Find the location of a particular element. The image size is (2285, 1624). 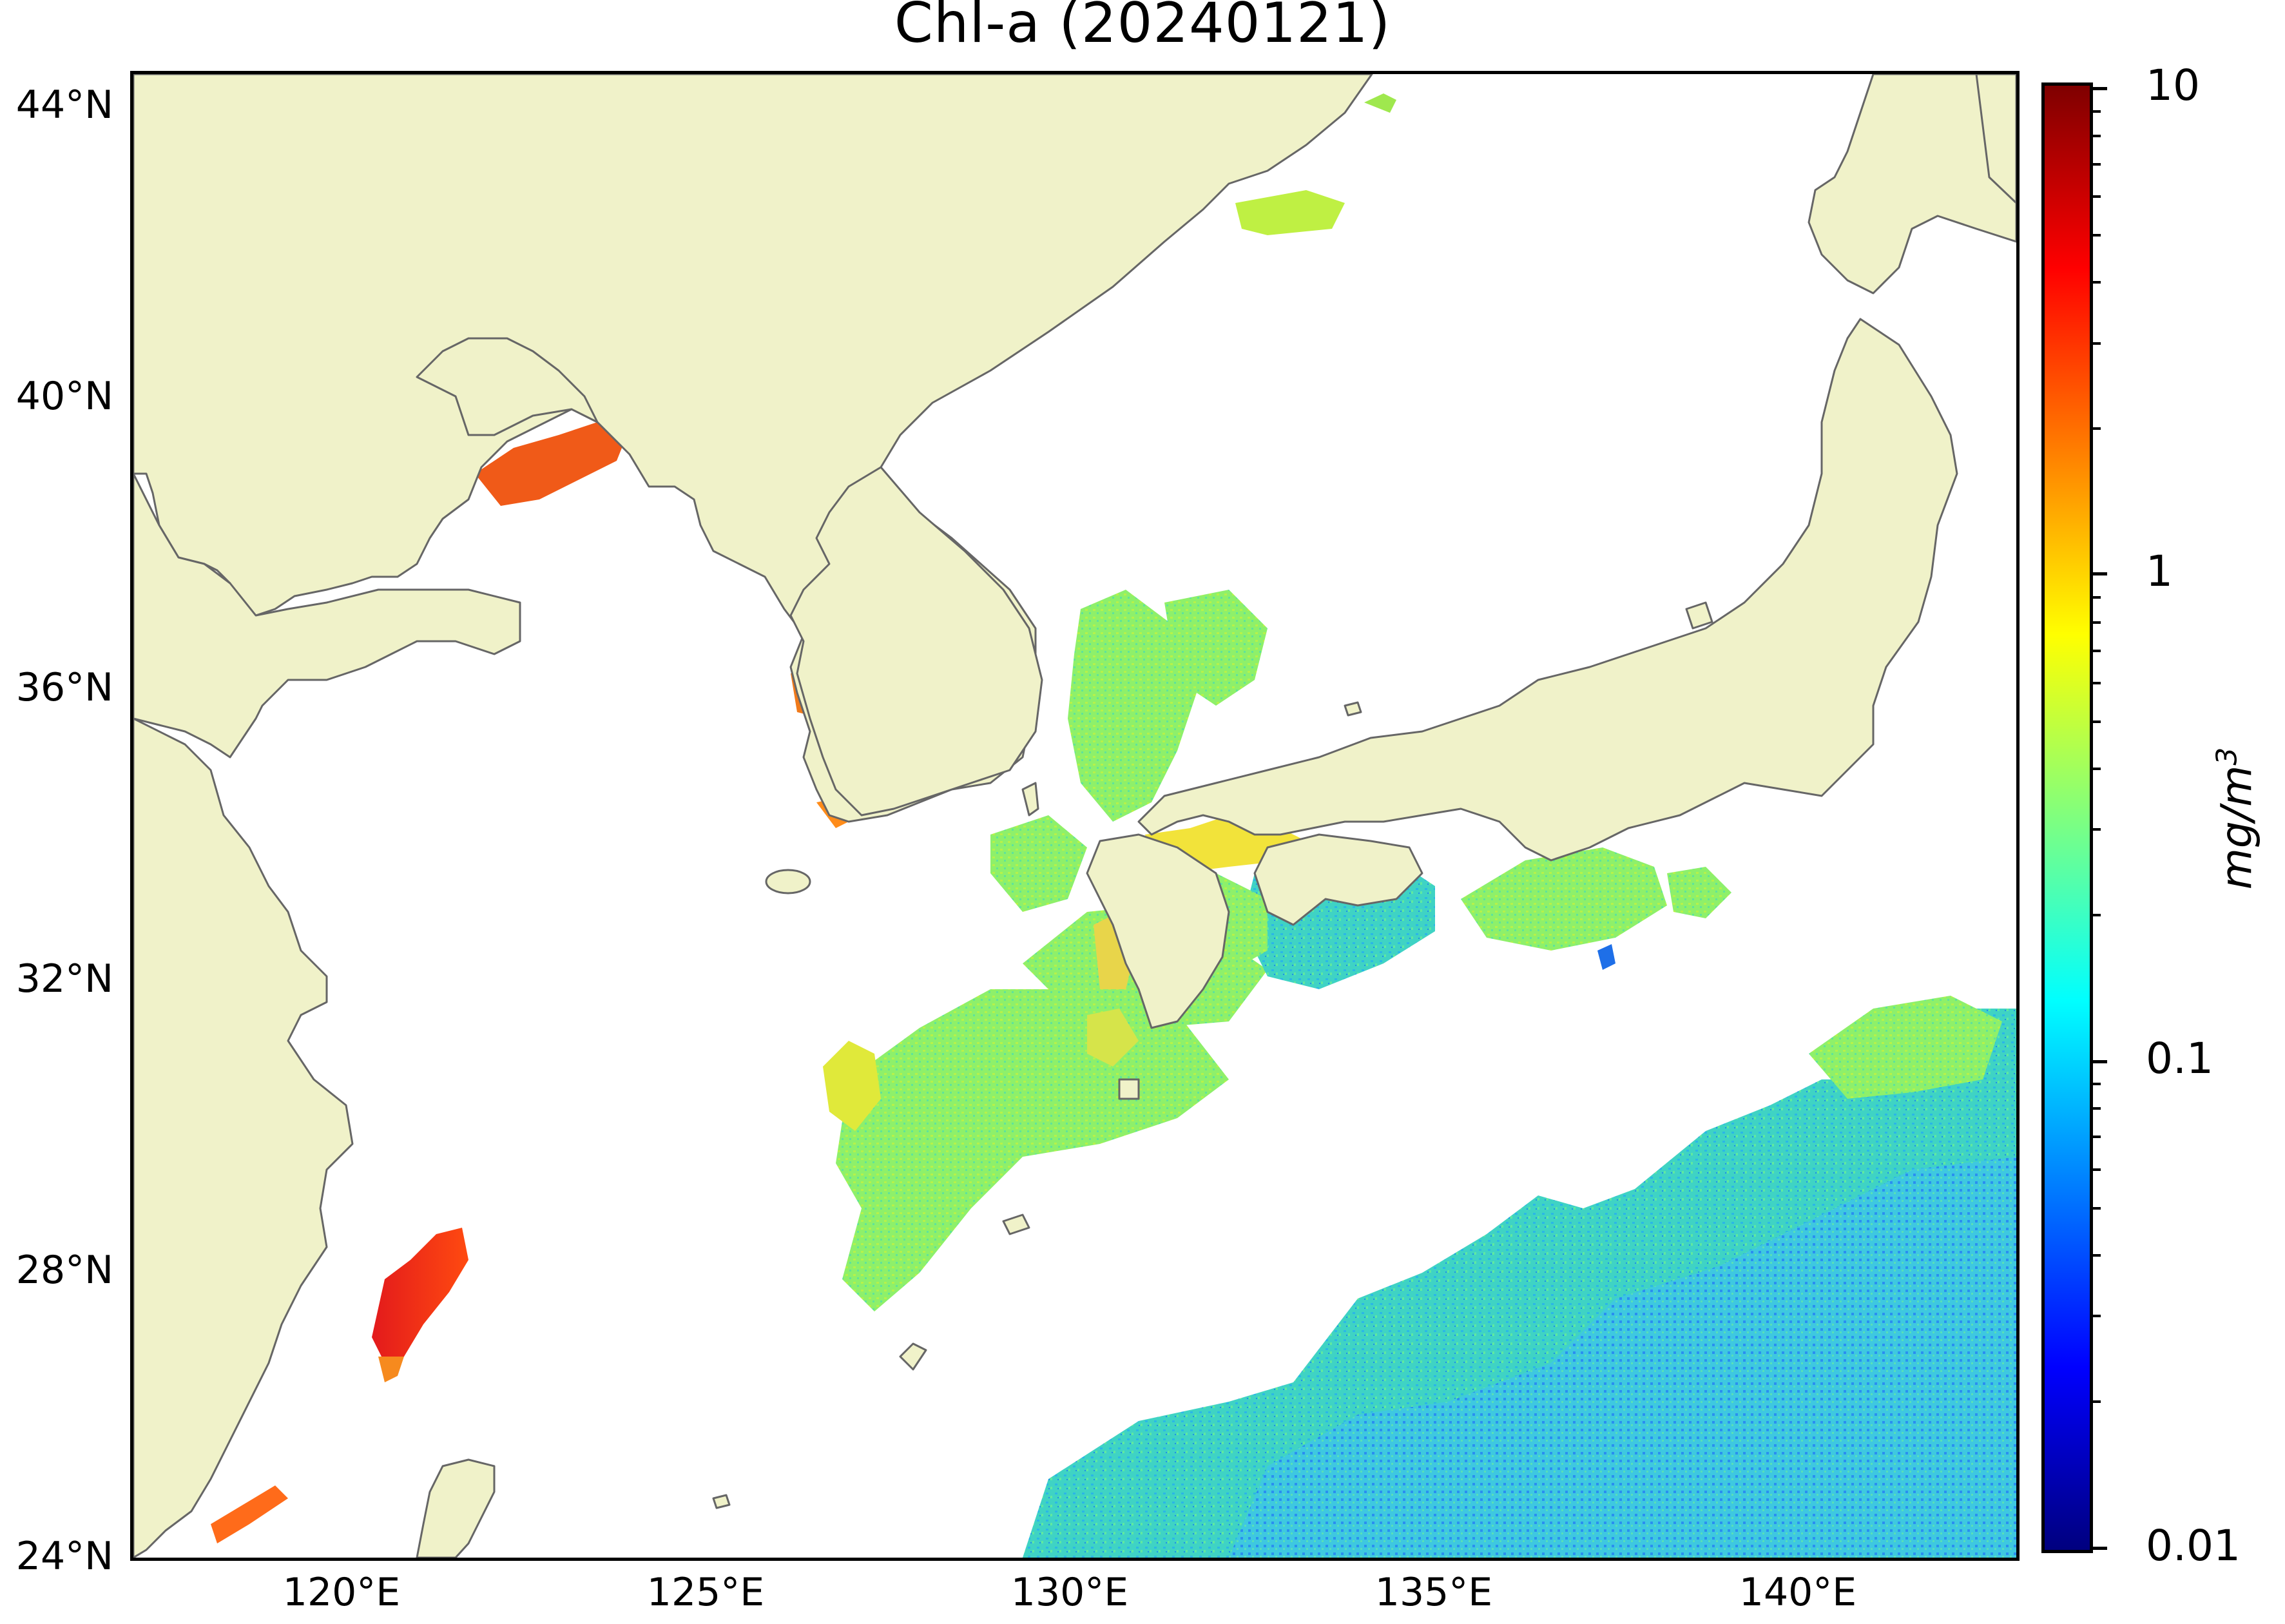

colorbar-tick-0.1 is located at coordinates (2100, 1061).